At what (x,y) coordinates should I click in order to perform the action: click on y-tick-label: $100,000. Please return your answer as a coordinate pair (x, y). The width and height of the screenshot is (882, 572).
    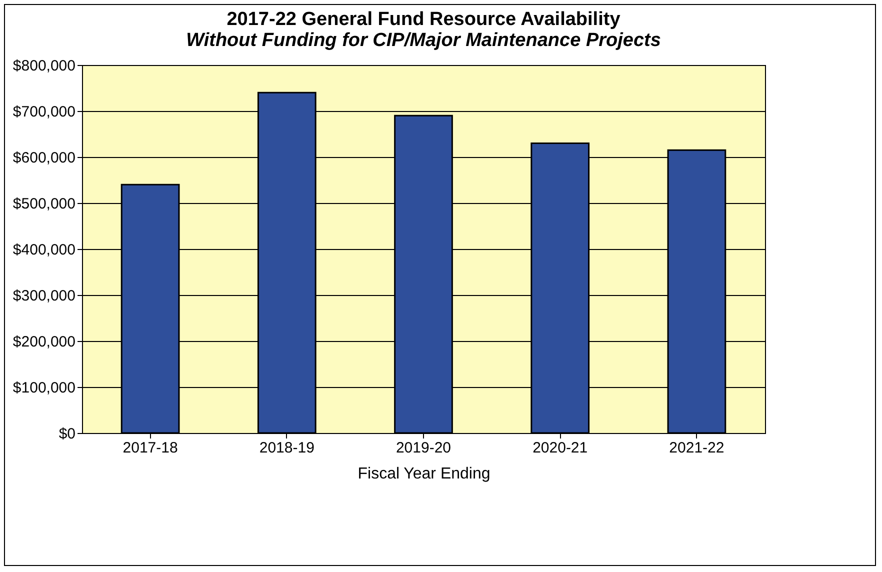
    Looking at the image, I should click on (44, 388).